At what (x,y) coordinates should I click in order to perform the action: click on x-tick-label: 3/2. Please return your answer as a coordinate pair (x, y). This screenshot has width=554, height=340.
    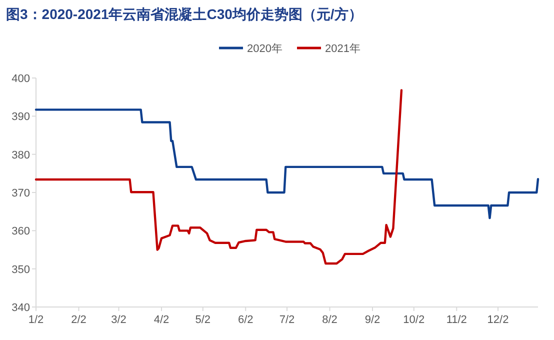
    Looking at the image, I should click on (118, 320).